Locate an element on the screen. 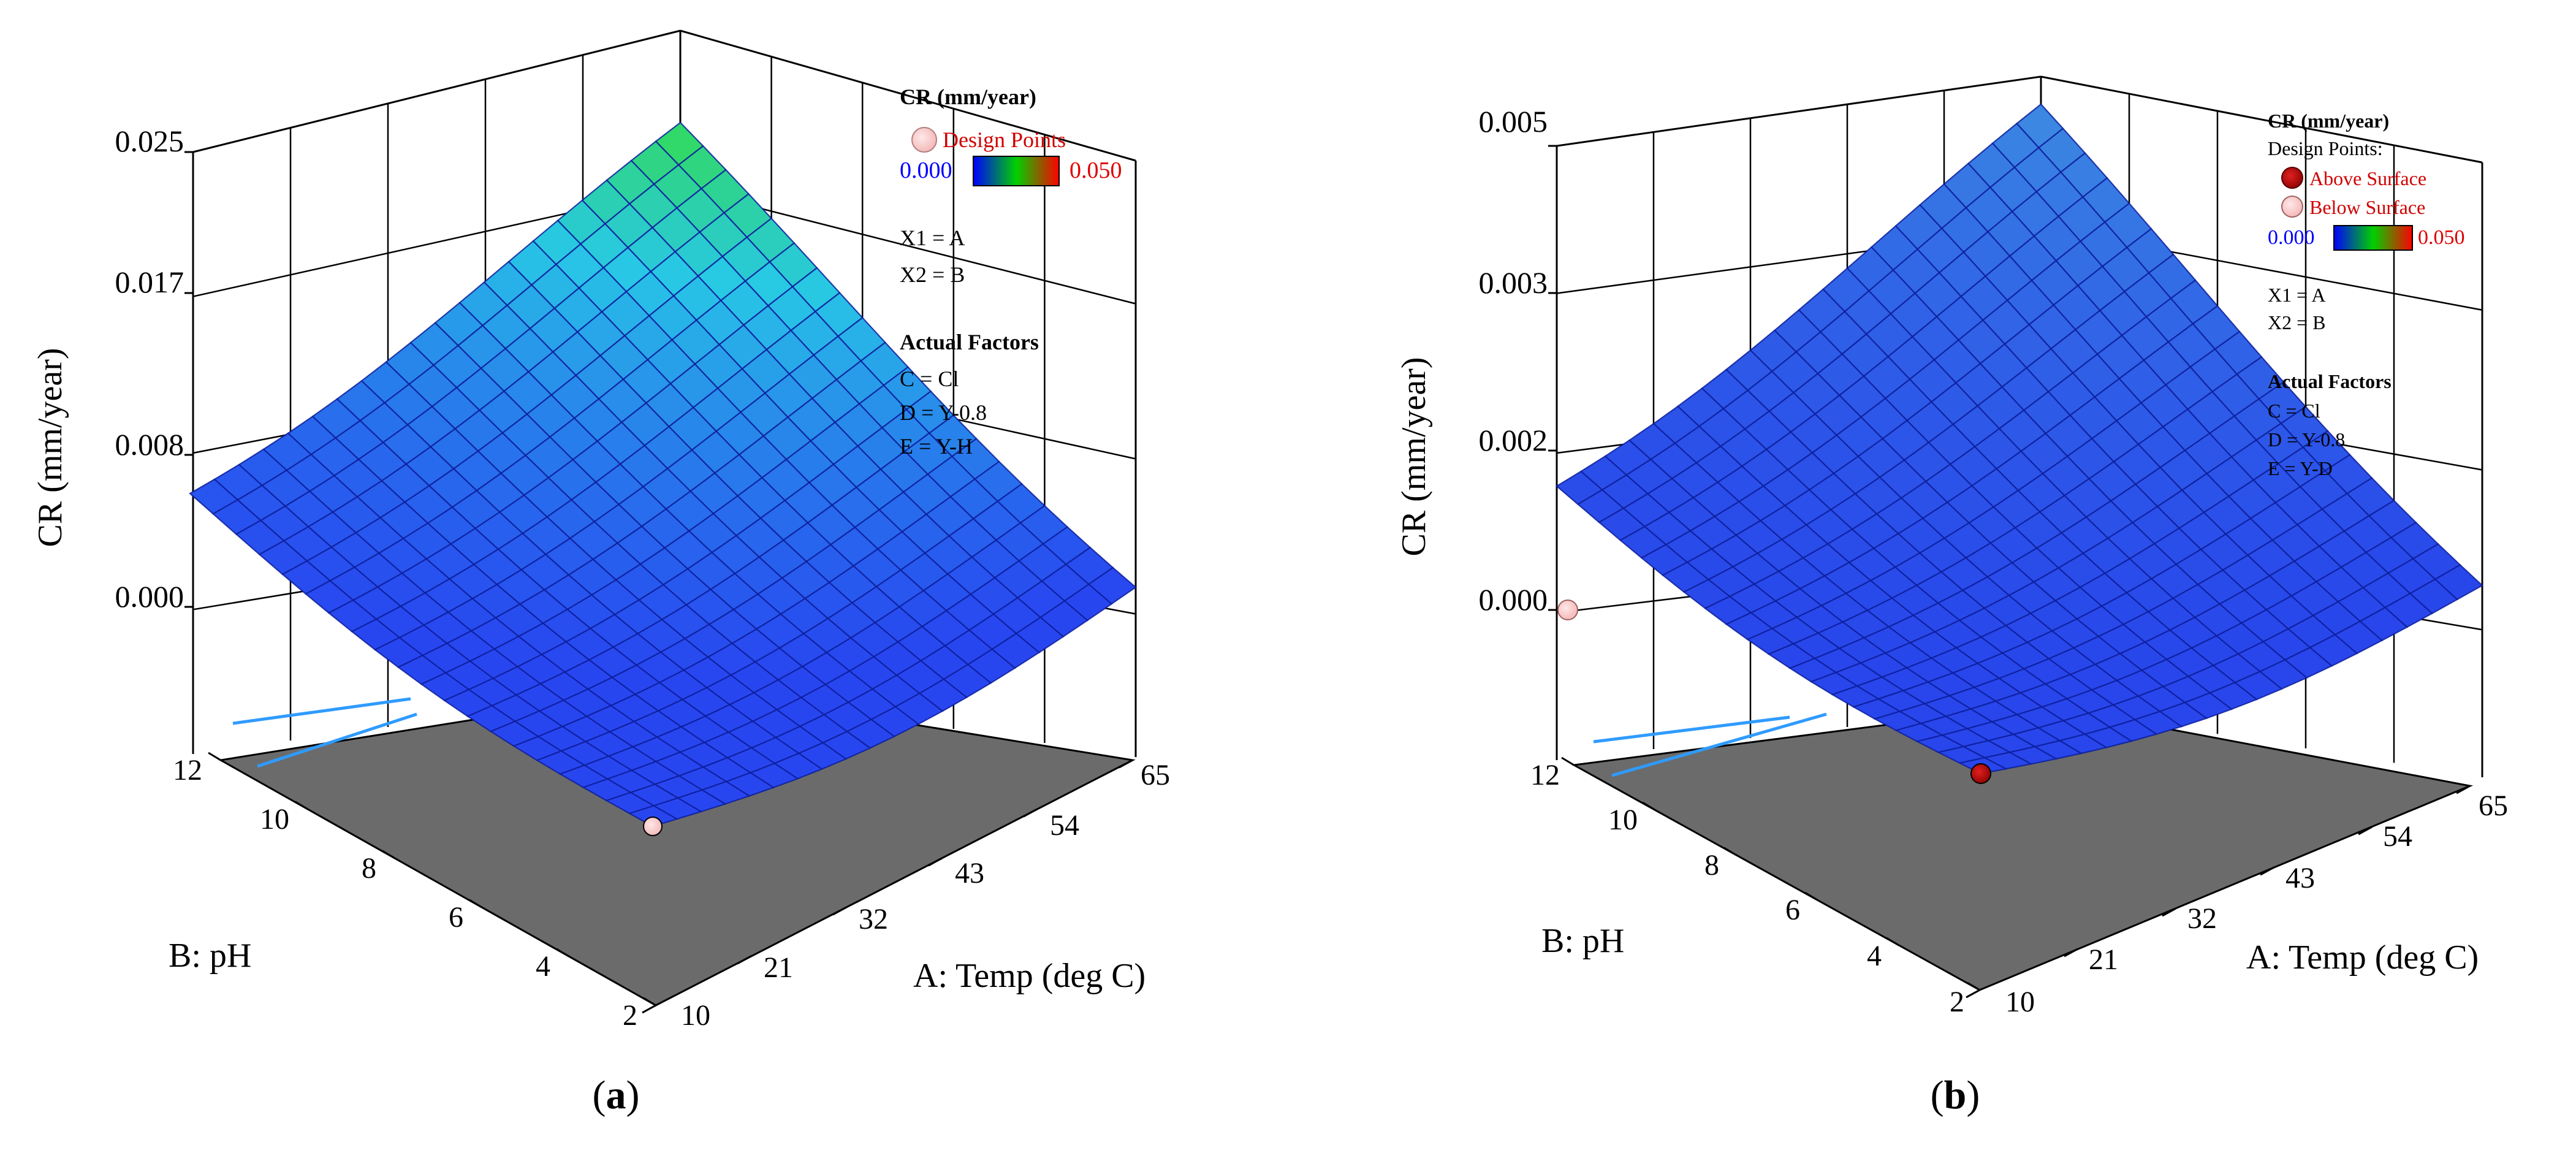  panel-b-x-tick: 54 is located at coordinates (2397, 836).